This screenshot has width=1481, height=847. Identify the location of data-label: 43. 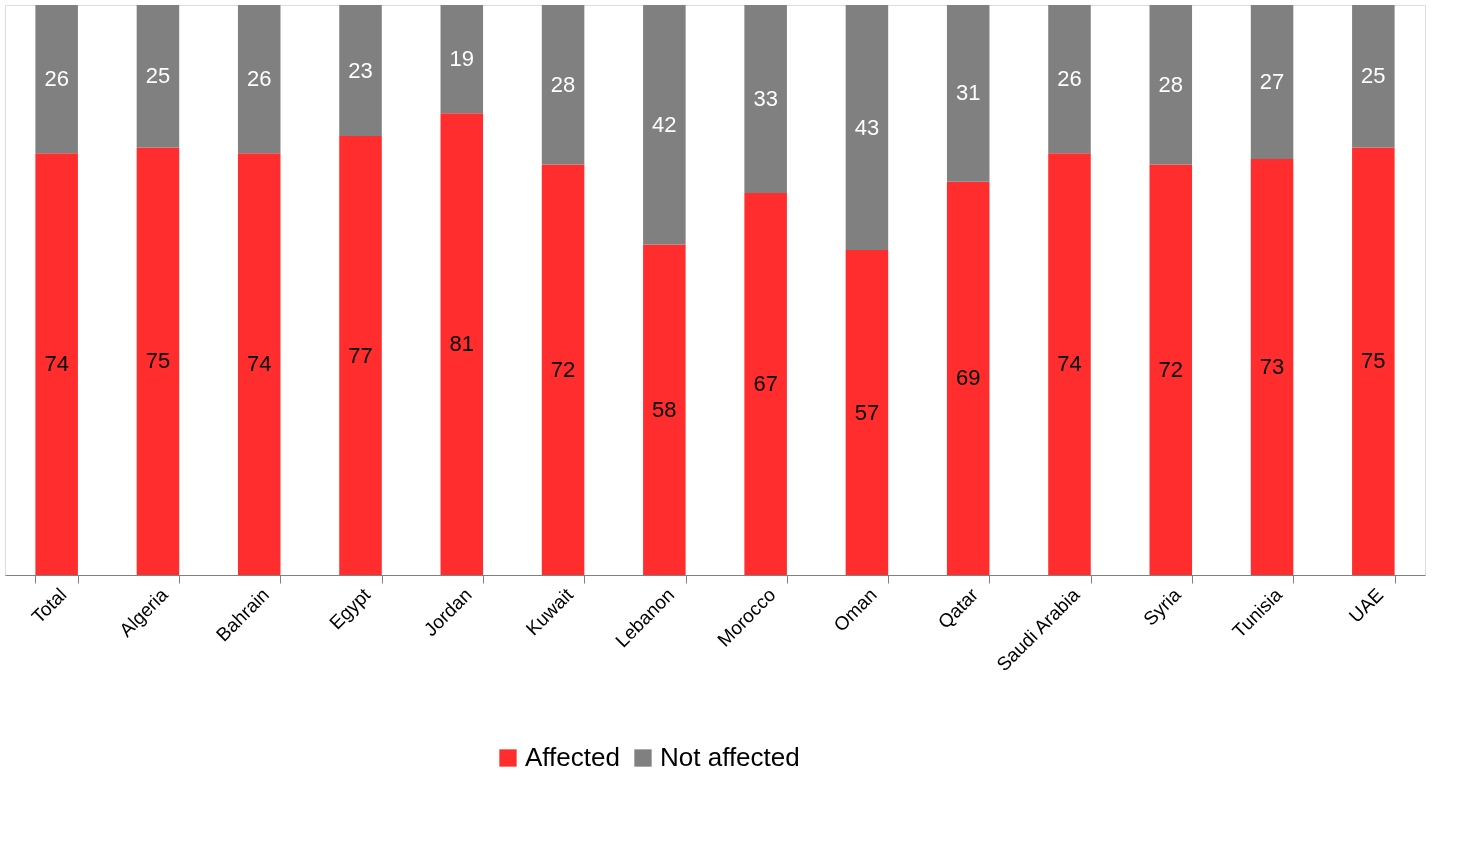
(867, 127).